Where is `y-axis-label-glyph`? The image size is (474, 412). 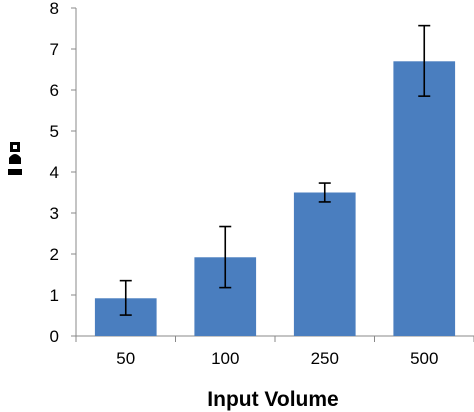 y-axis-label-glyph is located at coordinates (15, 158).